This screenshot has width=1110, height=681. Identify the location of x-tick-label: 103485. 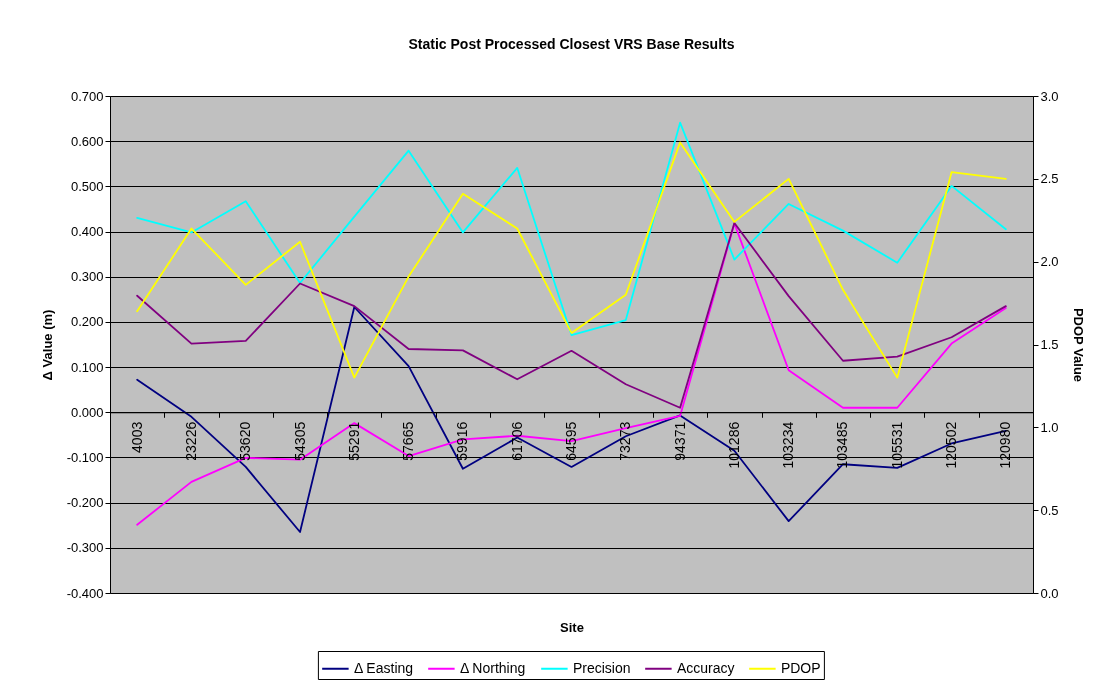
(842, 445).